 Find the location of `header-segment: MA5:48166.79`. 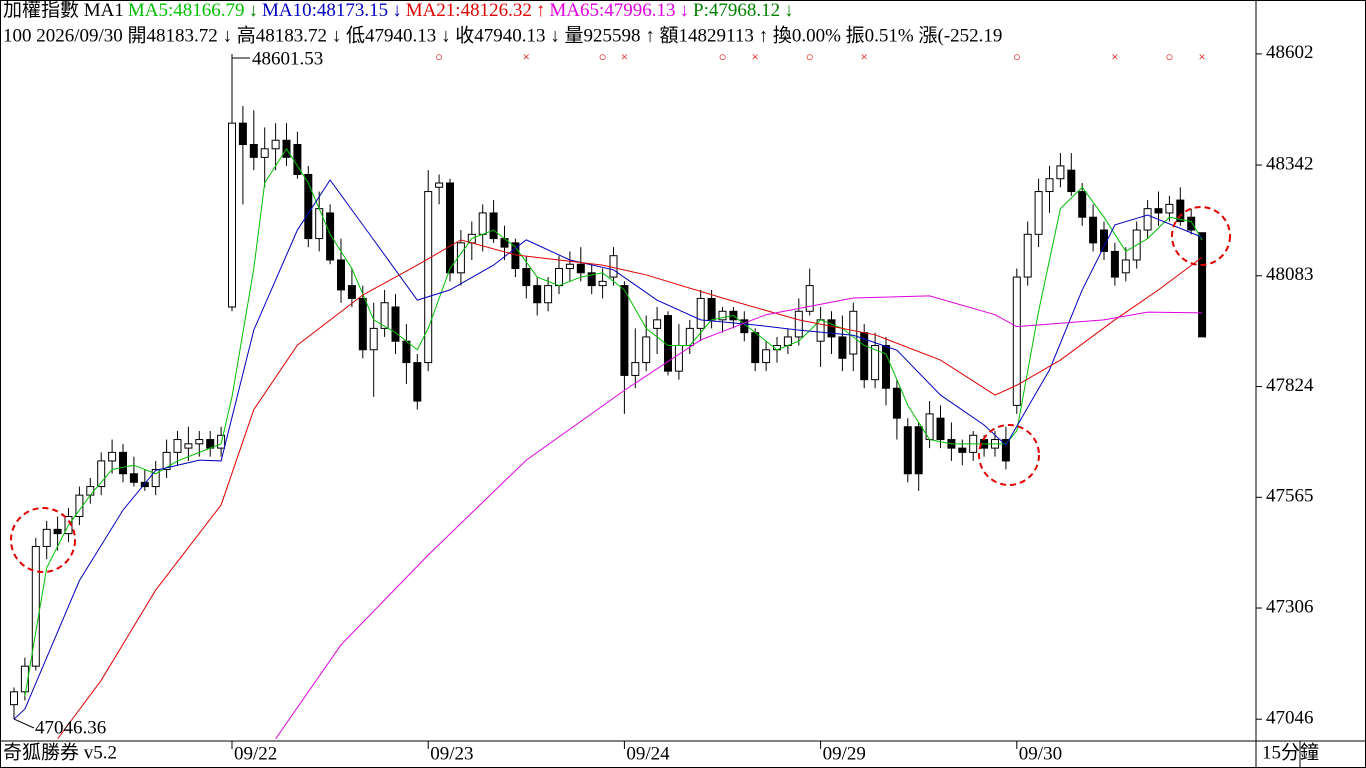

header-segment: MA5:48166.79 is located at coordinates (186, 10).